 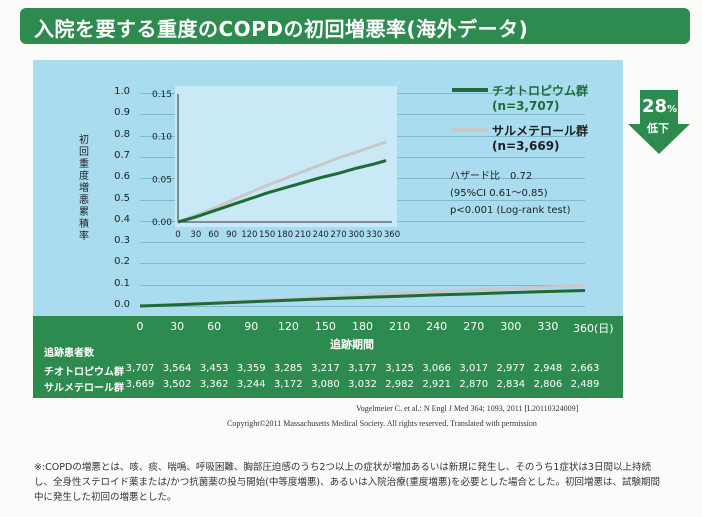 What do you see at coordinates (122, 219) in the screenshot?
I see `main-y-tick: 0.4` at bounding box center [122, 219].